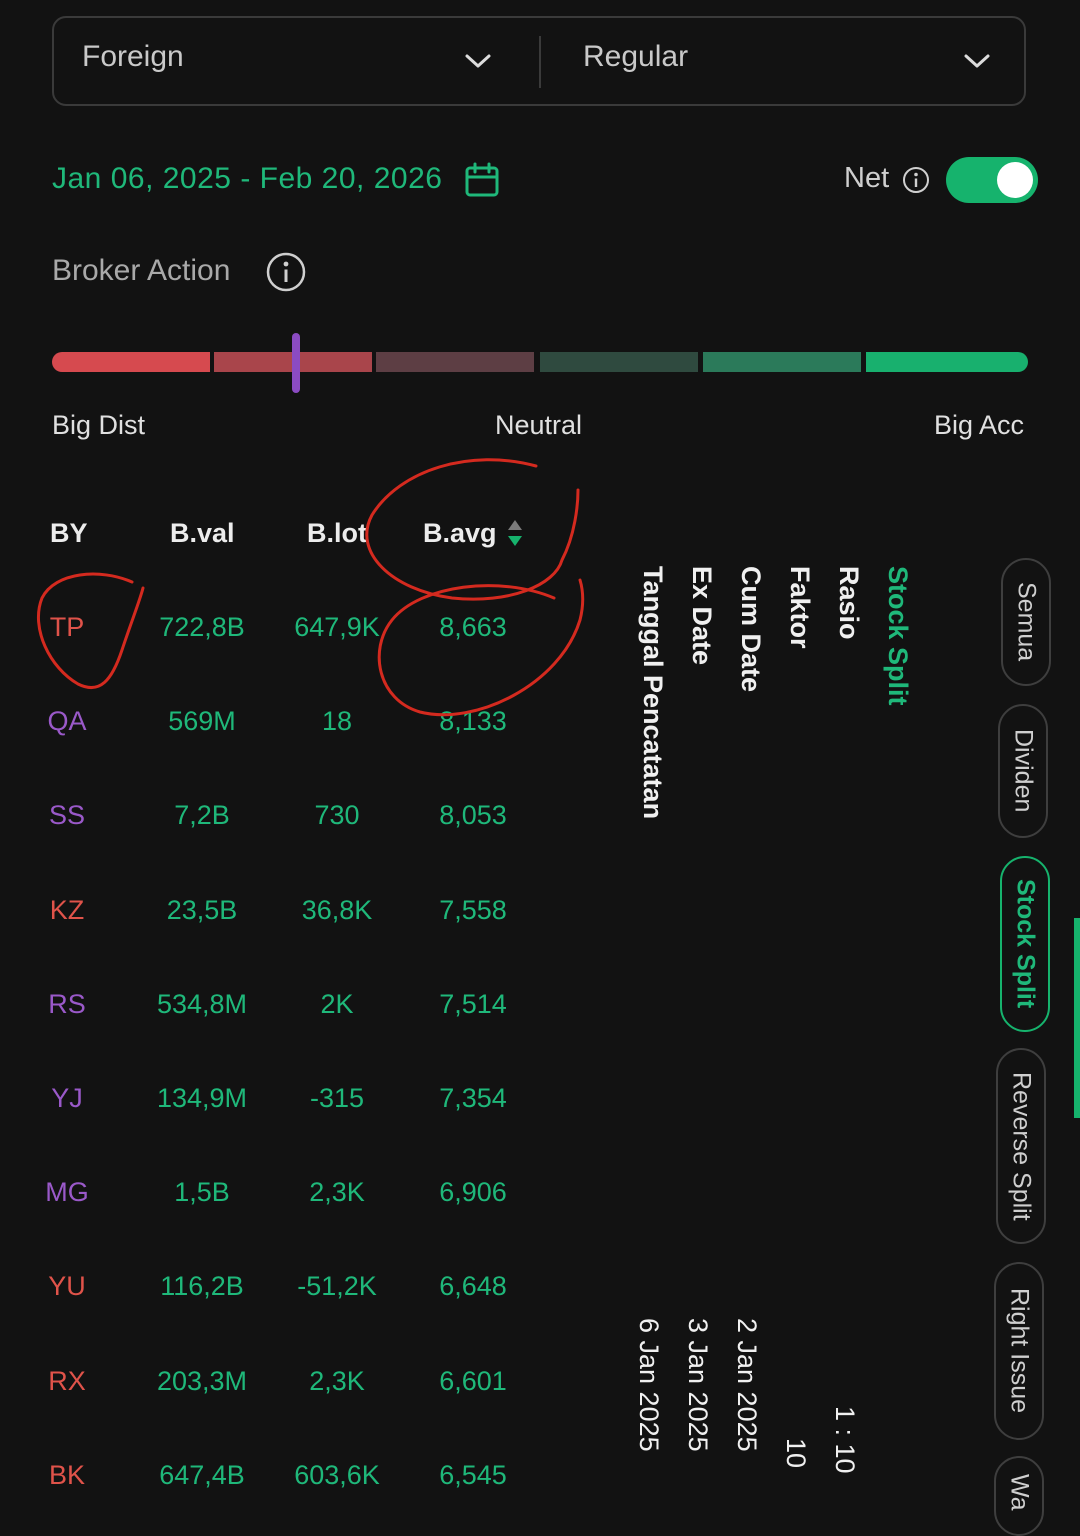 The width and height of the screenshot is (1080, 1536). Describe the element at coordinates (473, 909) in the screenshot. I see `table-cell-bavg: 7,558` at that location.